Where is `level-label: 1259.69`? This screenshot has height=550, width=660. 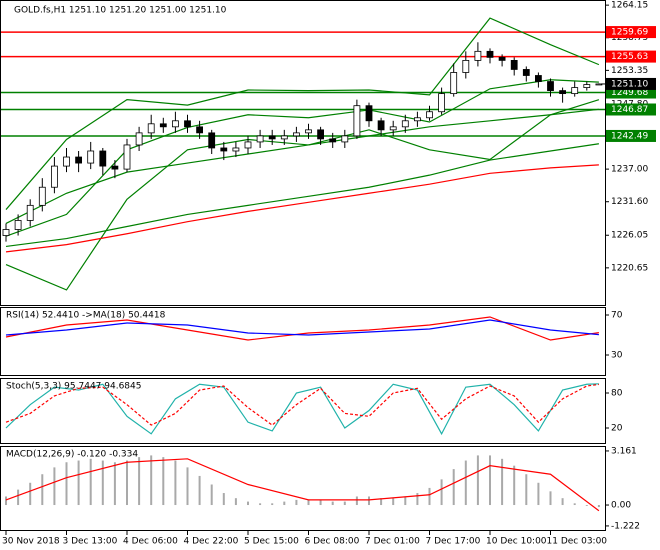
level-label: 1259.69 is located at coordinates (629, 33).